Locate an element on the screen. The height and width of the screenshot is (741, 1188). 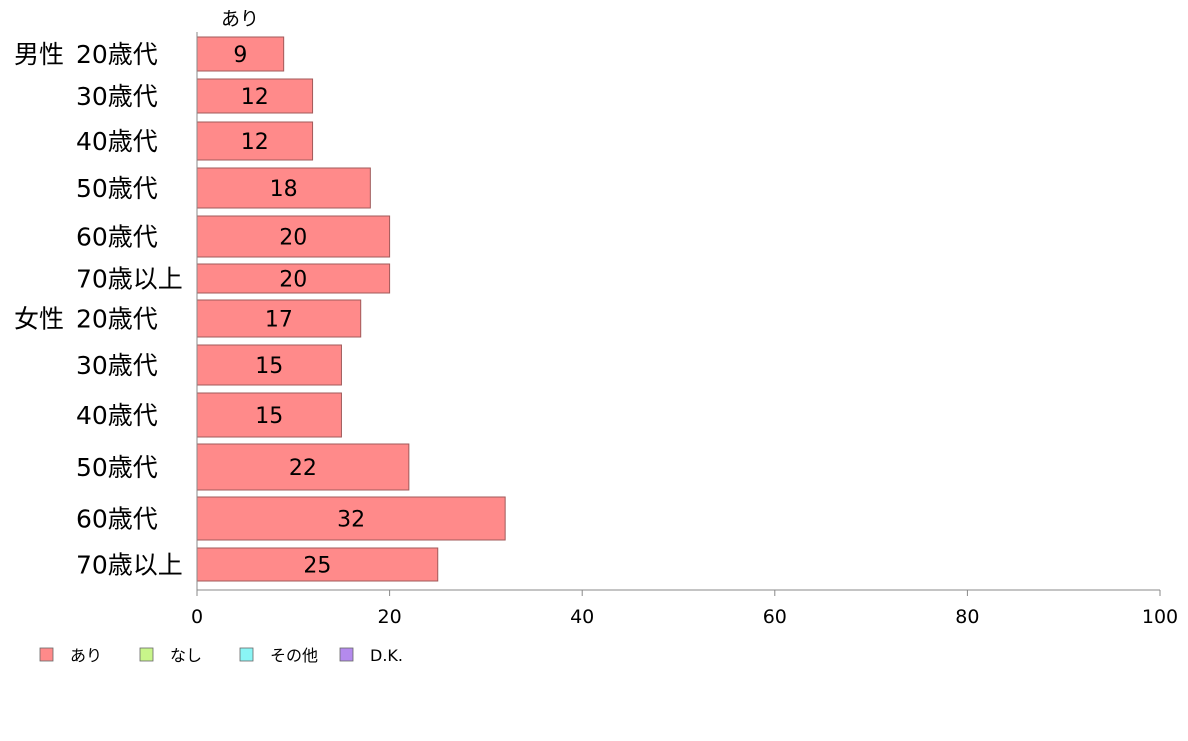
bar-value-label: 25 is located at coordinates (317, 566).